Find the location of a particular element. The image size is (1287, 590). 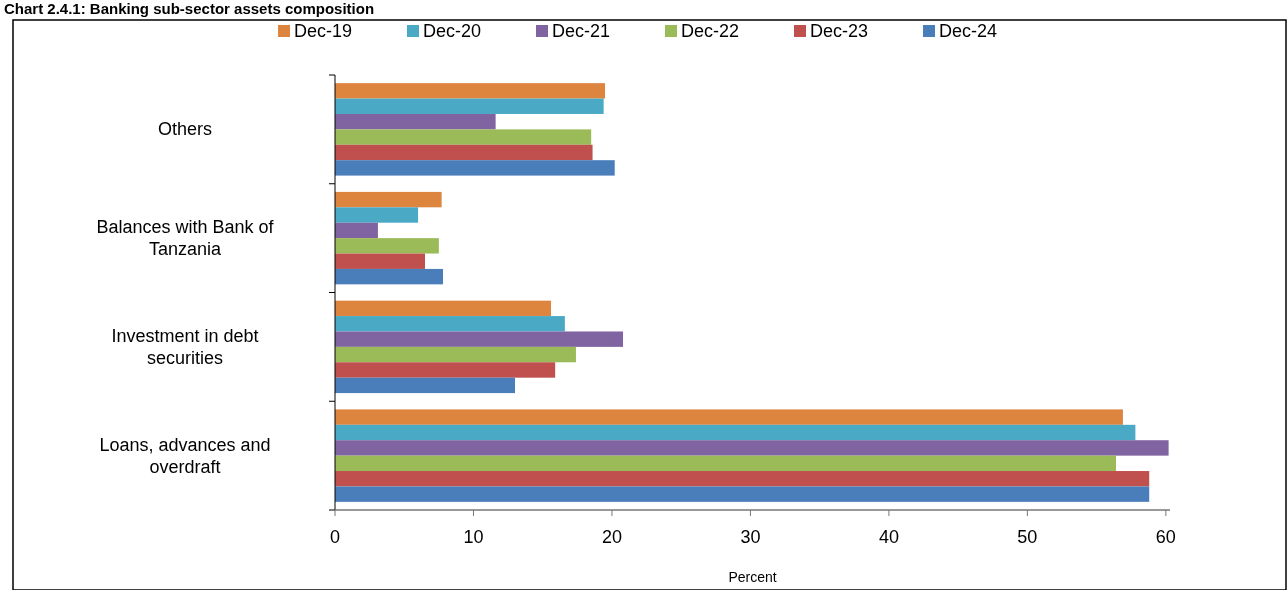

y-tick-label: Investment in debt securities is located at coordinates (185, 346).